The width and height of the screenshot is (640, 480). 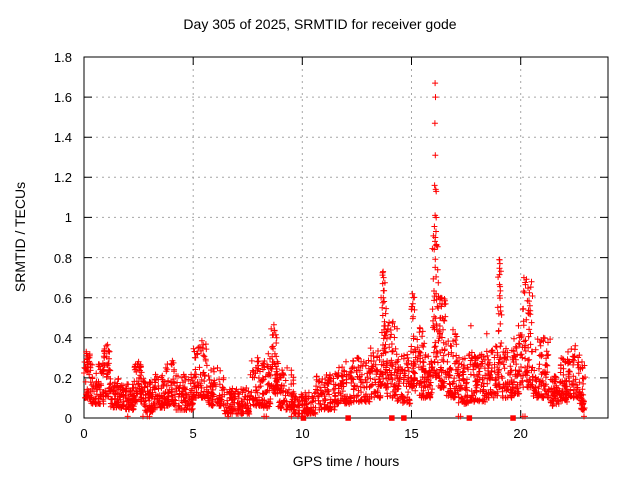 I want to click on y-tick-label: 1.4, so click(x=62, y=138).